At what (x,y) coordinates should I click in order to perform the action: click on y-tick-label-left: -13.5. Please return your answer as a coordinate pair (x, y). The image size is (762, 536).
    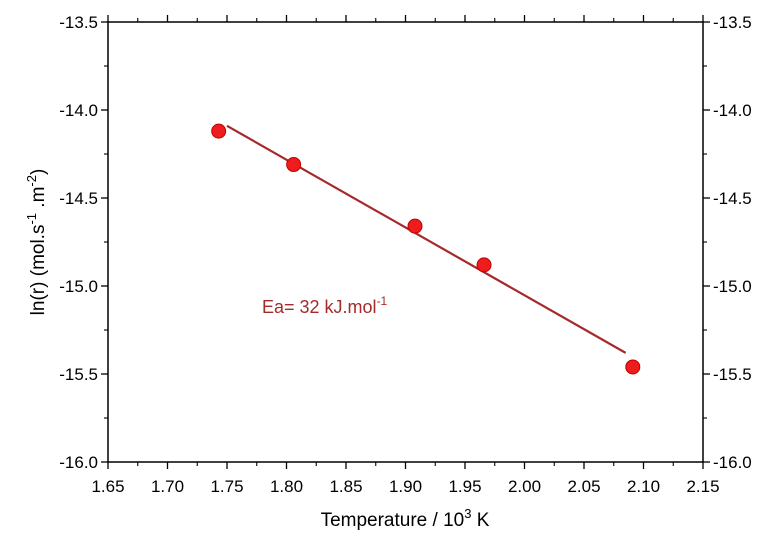
    Looking at the image, I should click on (78, 22).